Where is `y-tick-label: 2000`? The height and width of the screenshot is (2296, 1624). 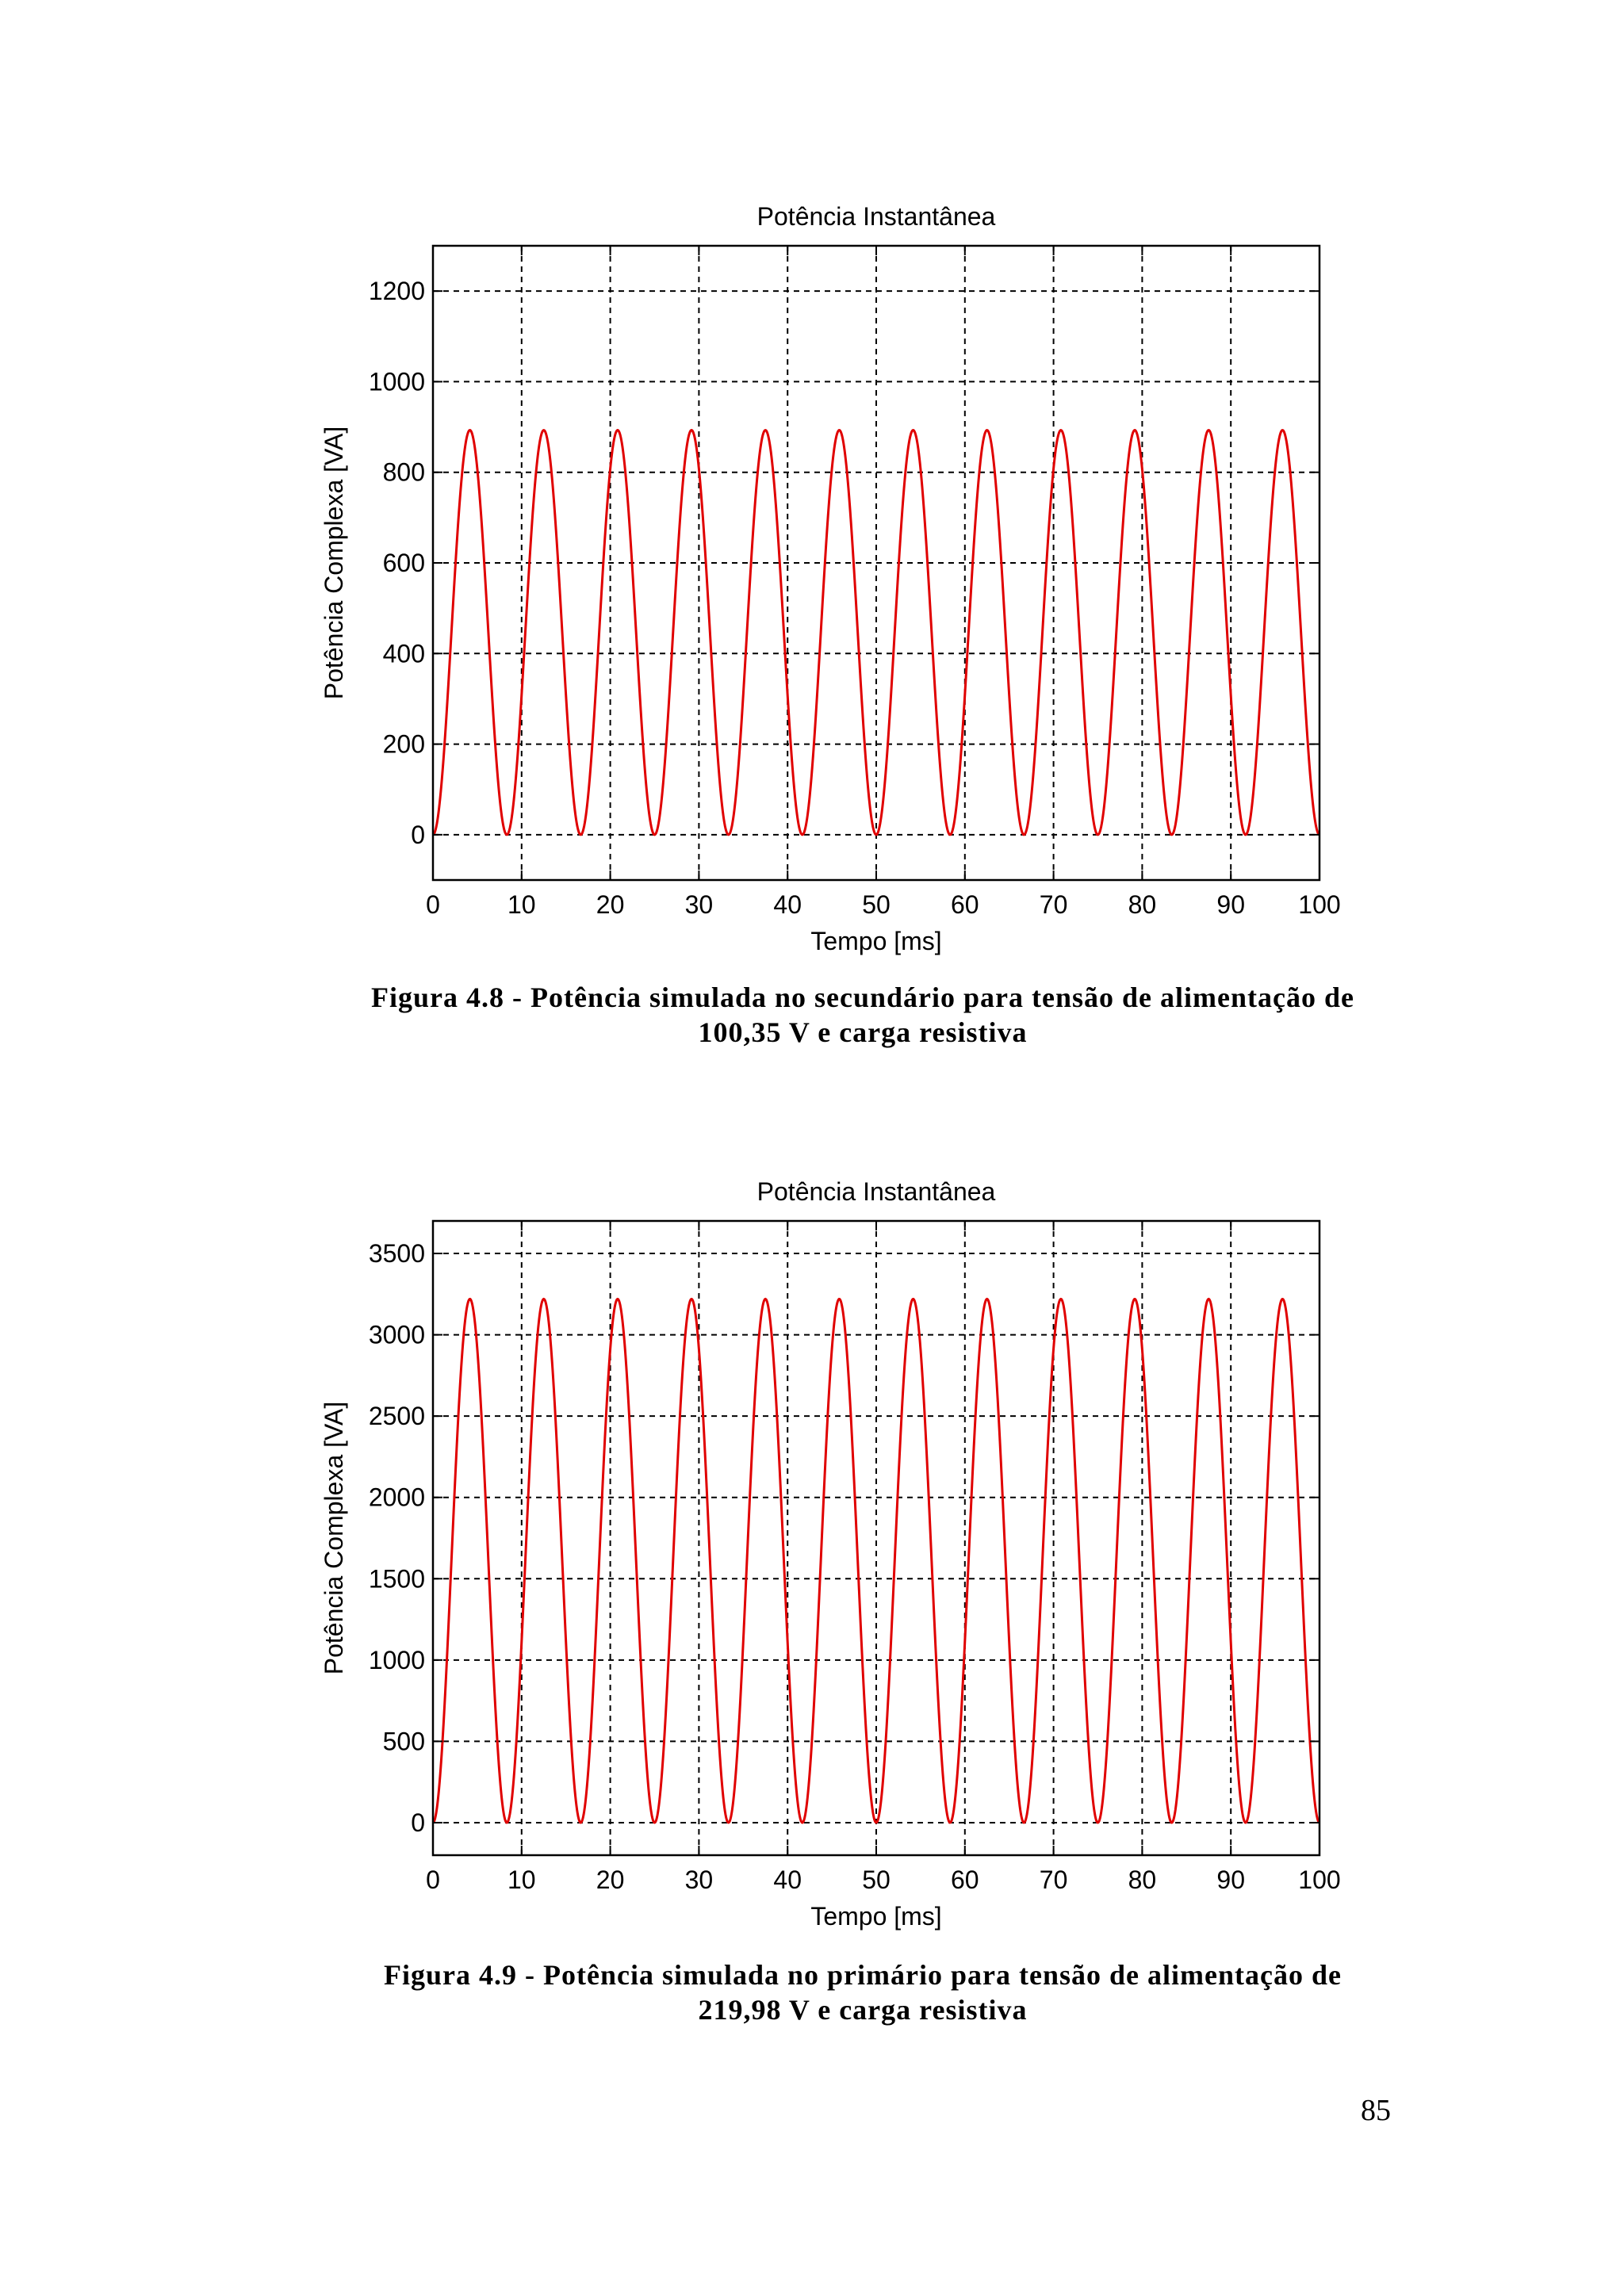
y-tick-label: 2000 is located at coordinates (397, 1497).